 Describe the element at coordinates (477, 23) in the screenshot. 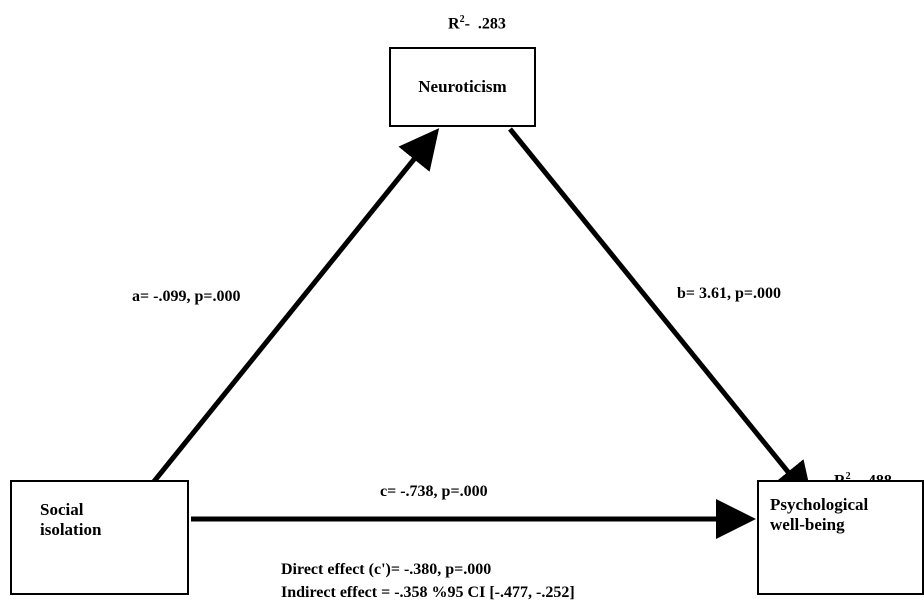

I see `mediator-r-squared: R2- .283` at that location.